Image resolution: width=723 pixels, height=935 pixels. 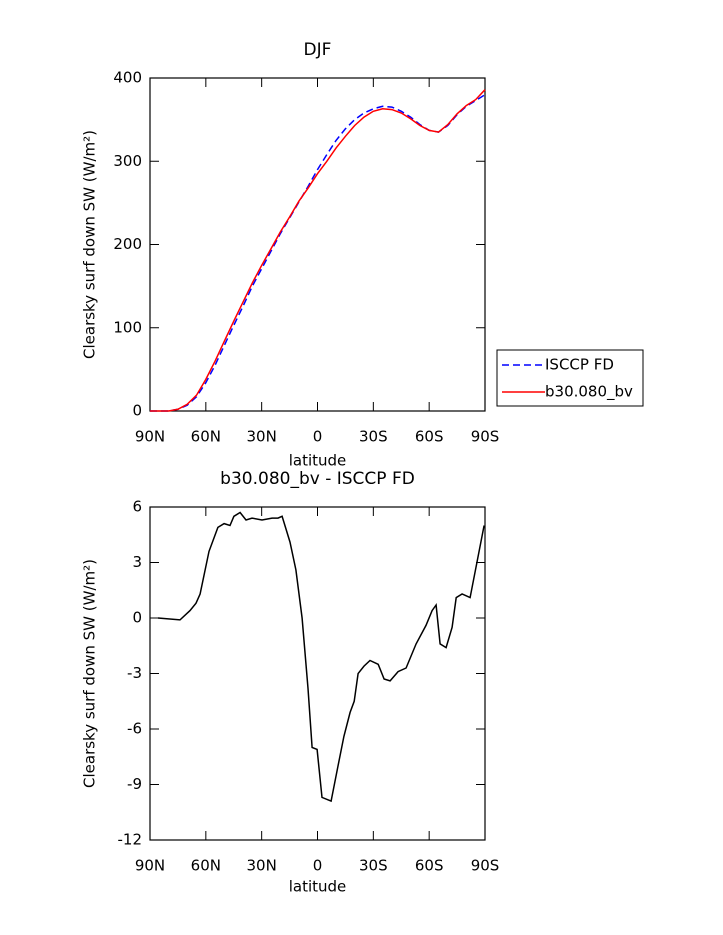 I want to click on y-tick-label: -9, so click(x=134, y=784).